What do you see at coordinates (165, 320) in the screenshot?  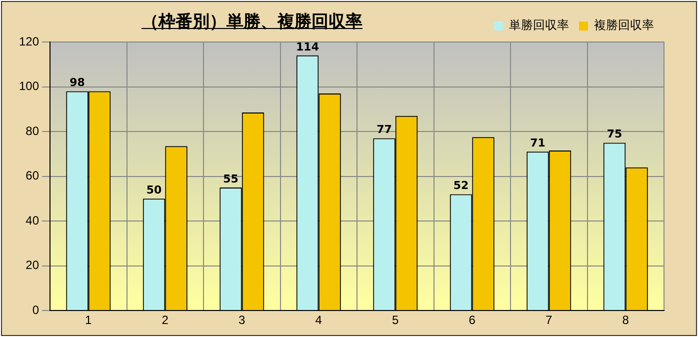 I see `x-tick-label: 2` at bounding box center [165, 320].